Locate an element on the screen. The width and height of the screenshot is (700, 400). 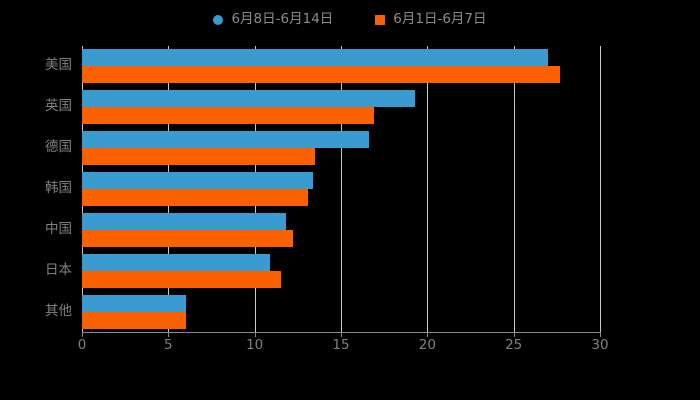
legend-item-series-b: 6月1日-6月7日 is located at coordinates (431, 19).